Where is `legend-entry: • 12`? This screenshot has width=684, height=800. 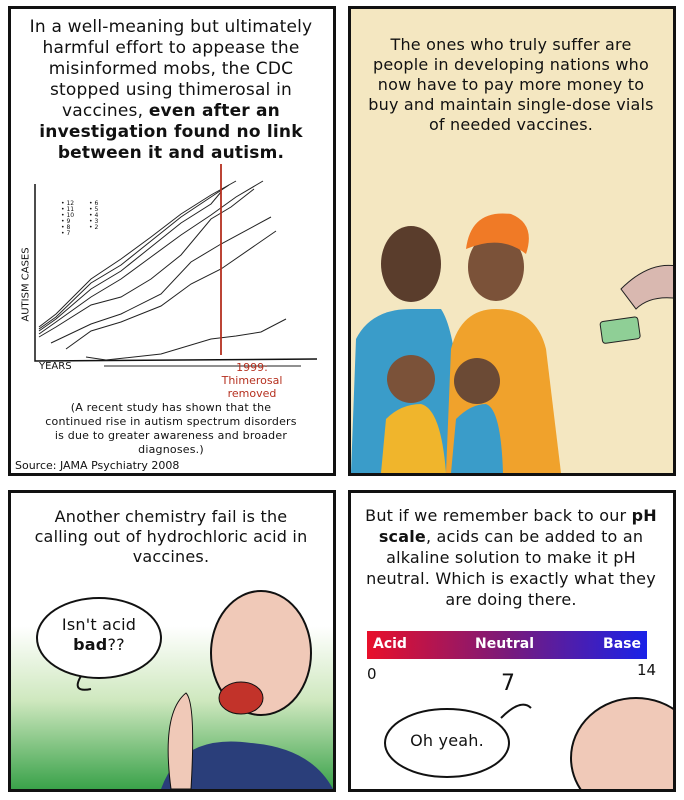
legend-entry: • 12 is located at coordinates (67, 203).